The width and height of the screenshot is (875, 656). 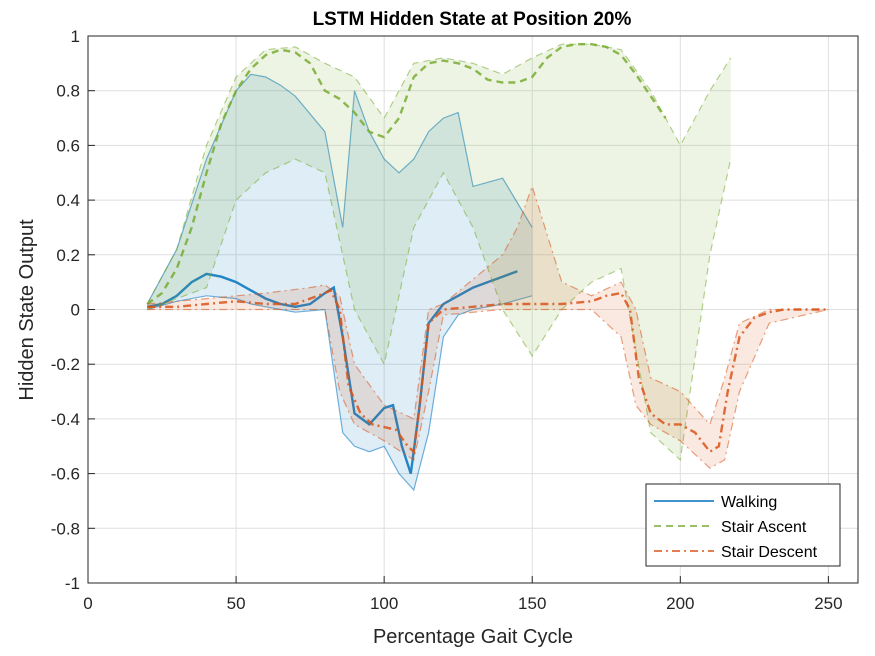 I want to click on y-axis-label: Hidden State Output, so click(x=27, y=310).